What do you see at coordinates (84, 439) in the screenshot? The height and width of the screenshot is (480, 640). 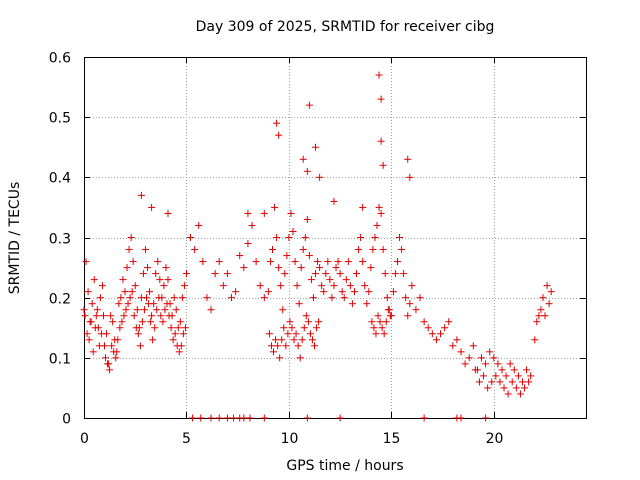 I see `x-tick-label: 0` at bounding box center [84, 439].